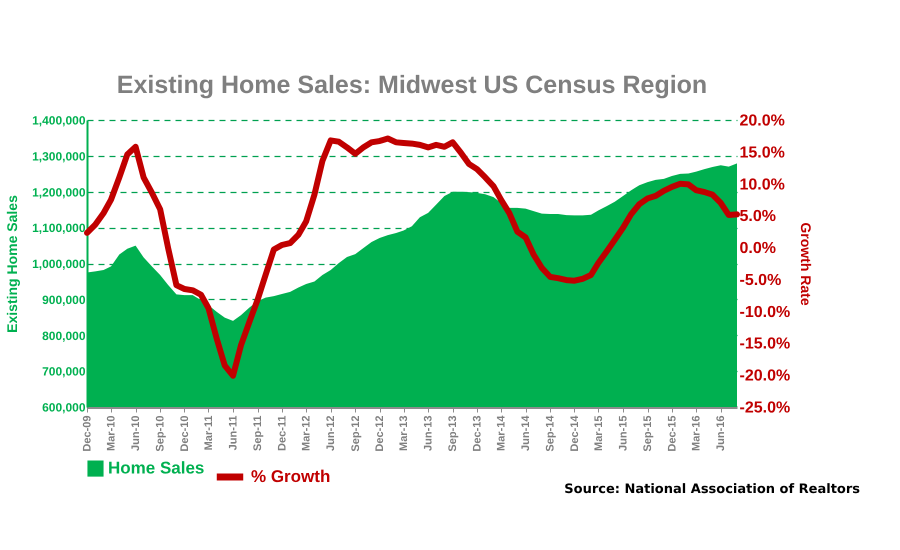 The height and width of the screenshot is (550, 900). Describe the element at coordinates (380, 434) in the screenshot. I see `x-tick-label: Dec-12` at that location.